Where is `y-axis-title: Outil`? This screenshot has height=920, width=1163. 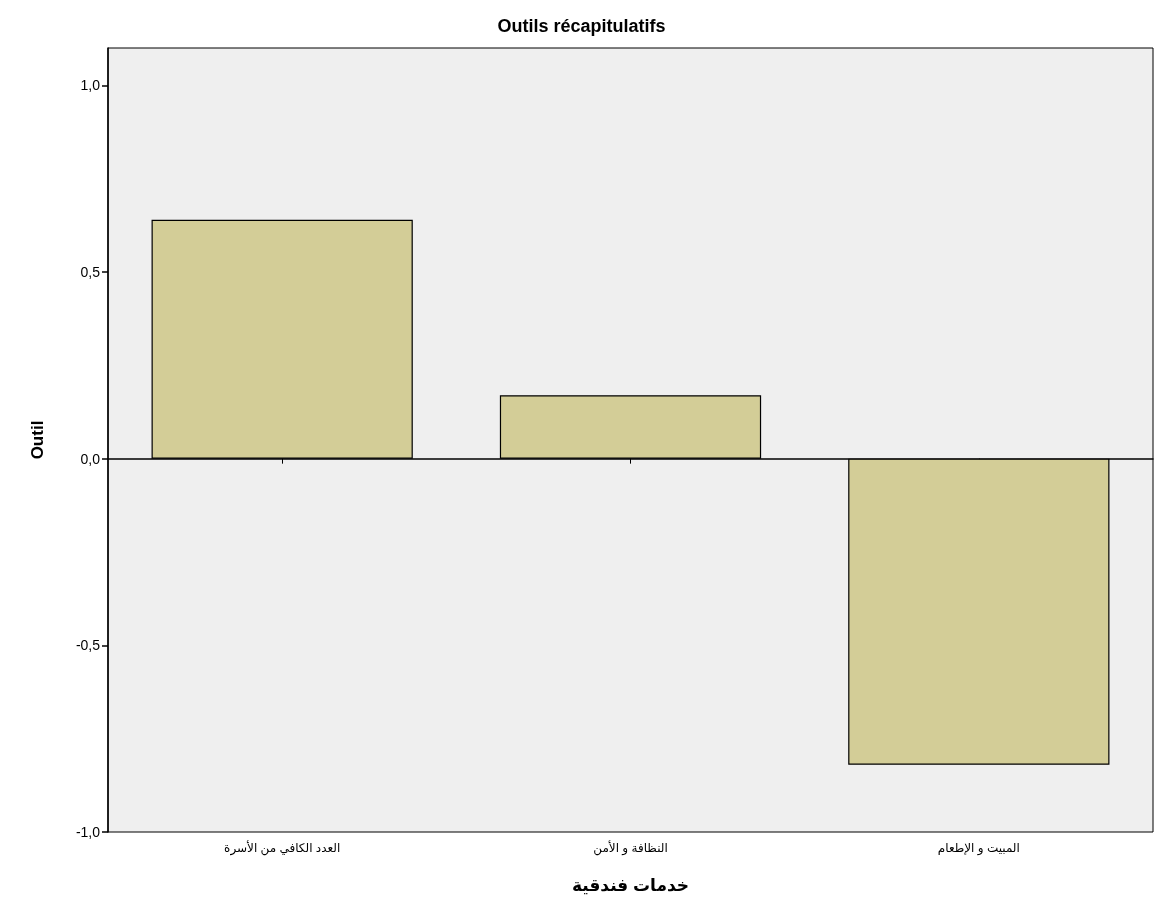
y-axis-title: Outil is located at coordinates (37, 440).